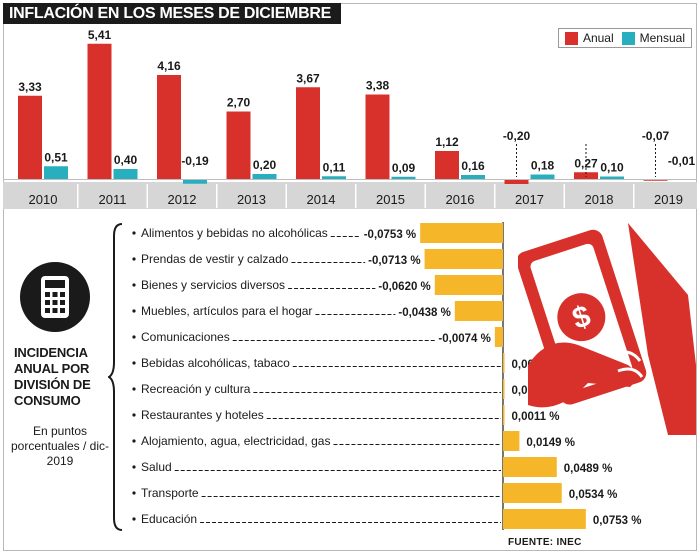 The height and width of the screenshot is (554, 700). I want to click on tick-label-2016: 2016, so click(460, 199).